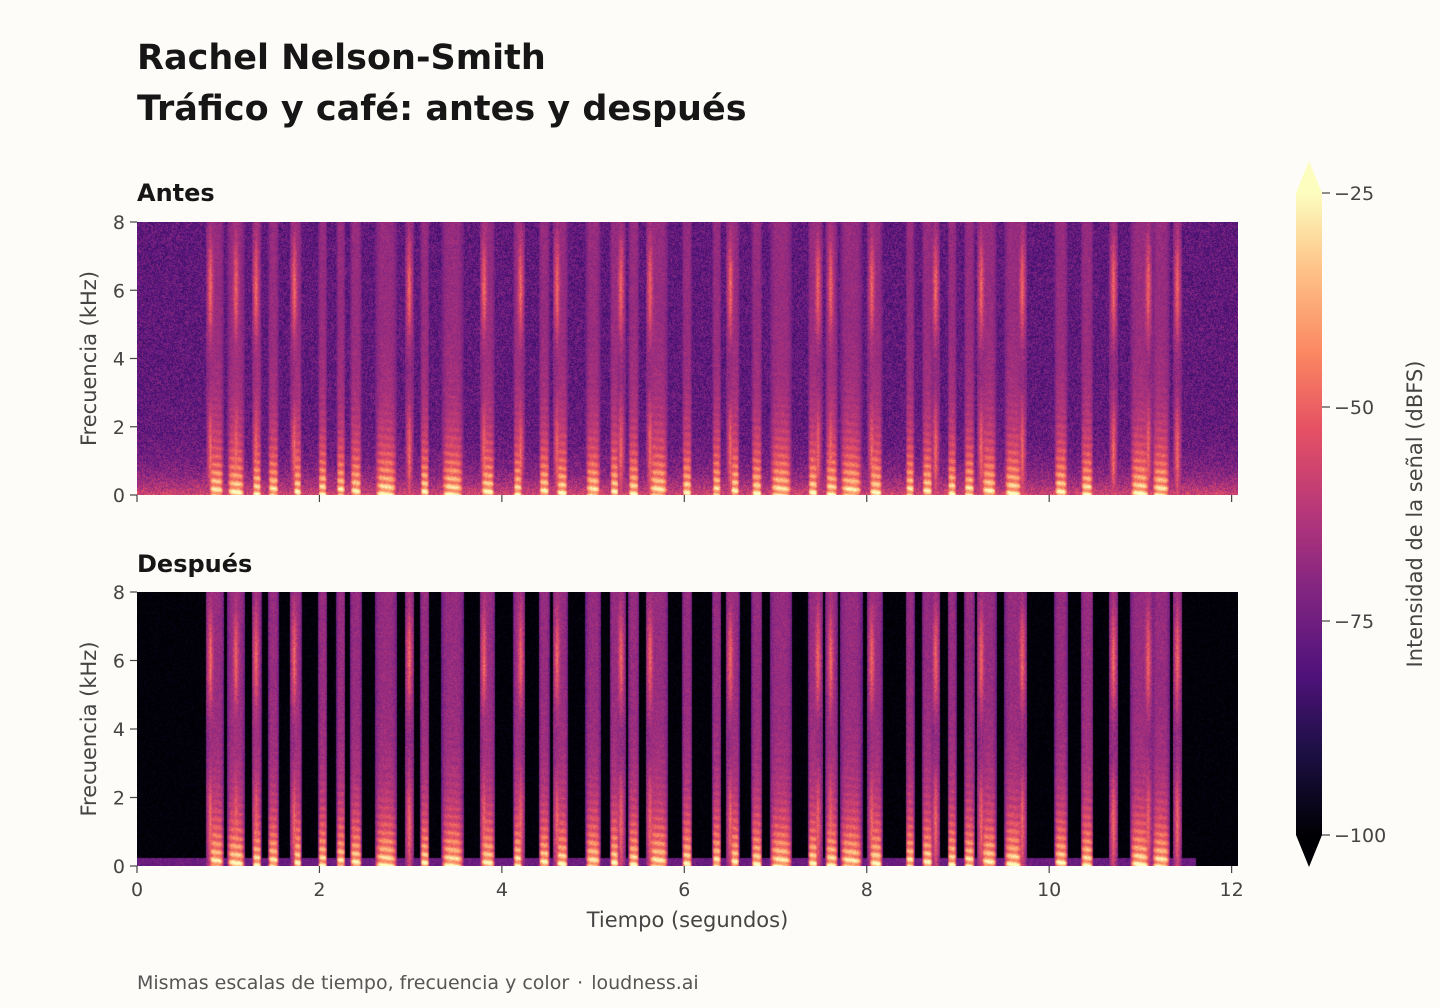  Describe the element at coordinates (502, 890) in the screenshot. I see `x-tick-label: 4` at that location.